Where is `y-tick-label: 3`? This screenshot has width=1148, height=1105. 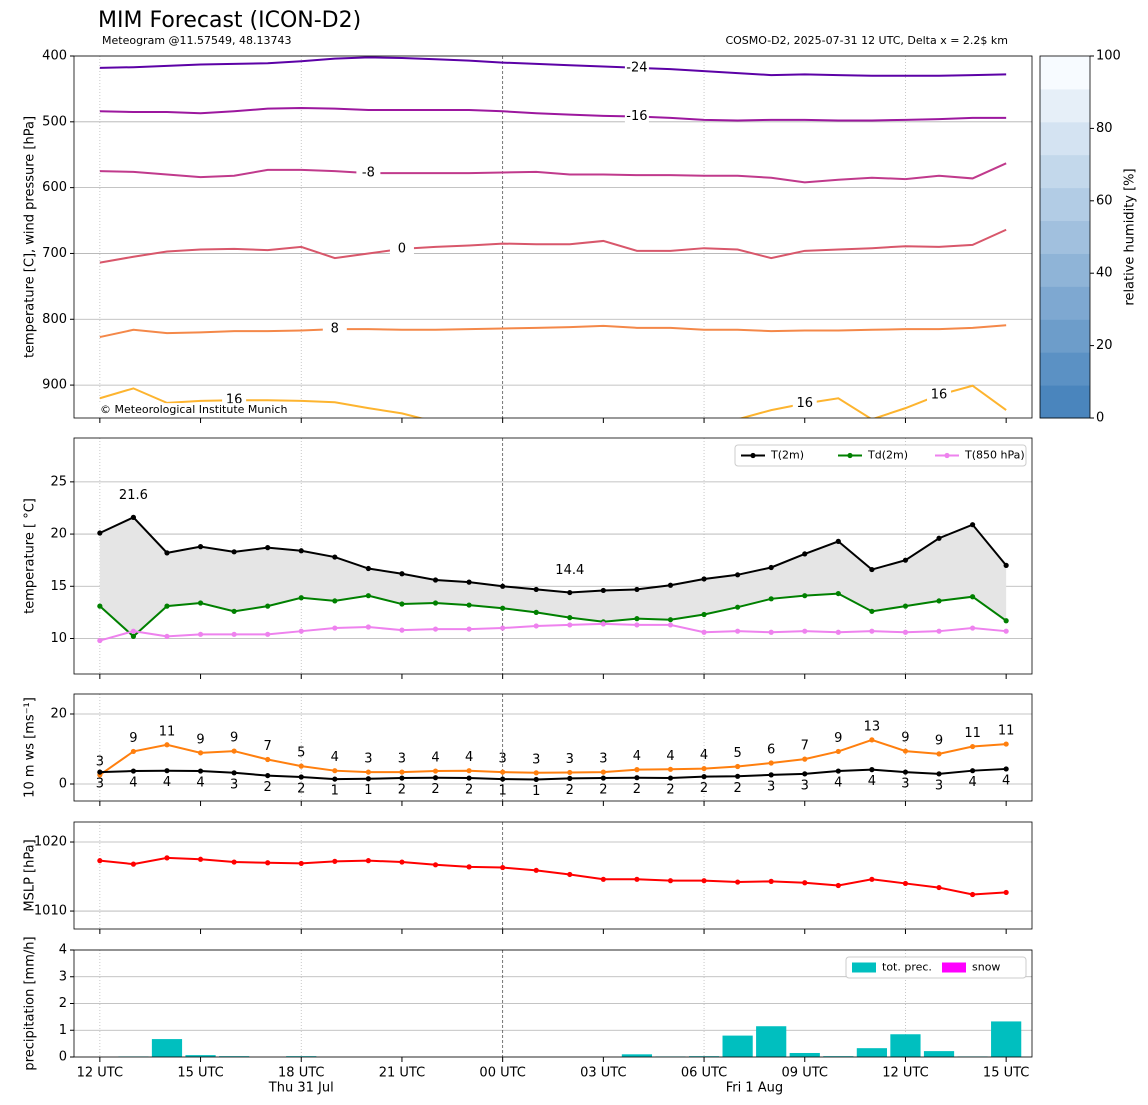 y-tick-label: 3 is located at coordinates (63, 976).